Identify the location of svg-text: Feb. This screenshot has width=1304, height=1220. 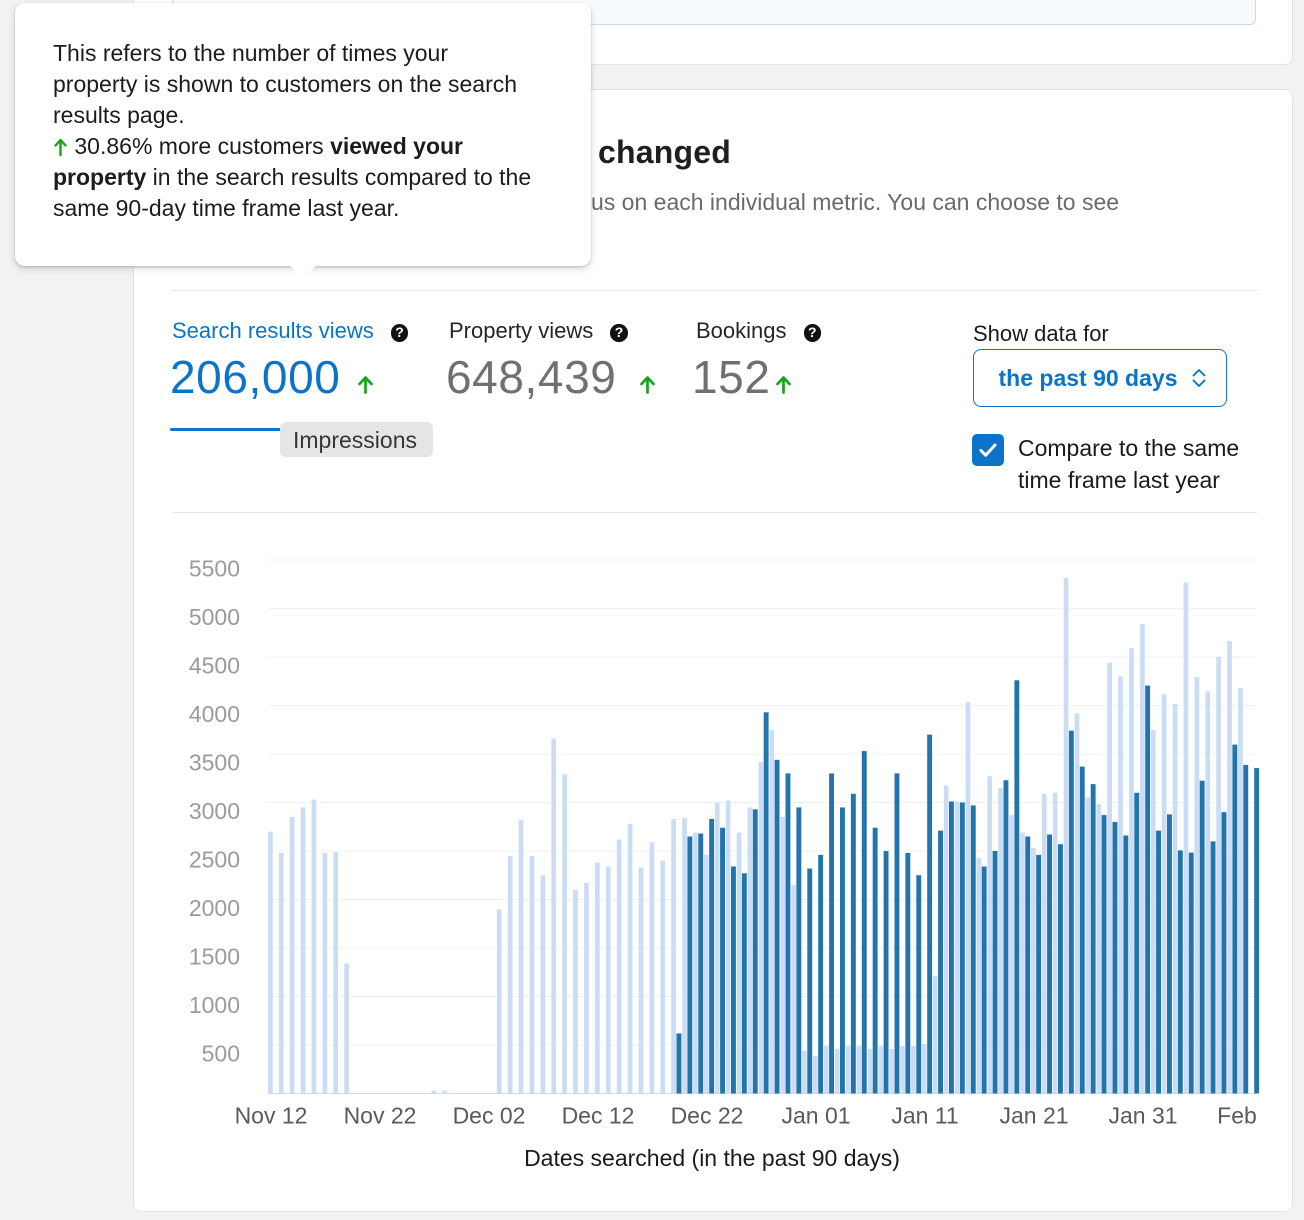
(1237, 1116).